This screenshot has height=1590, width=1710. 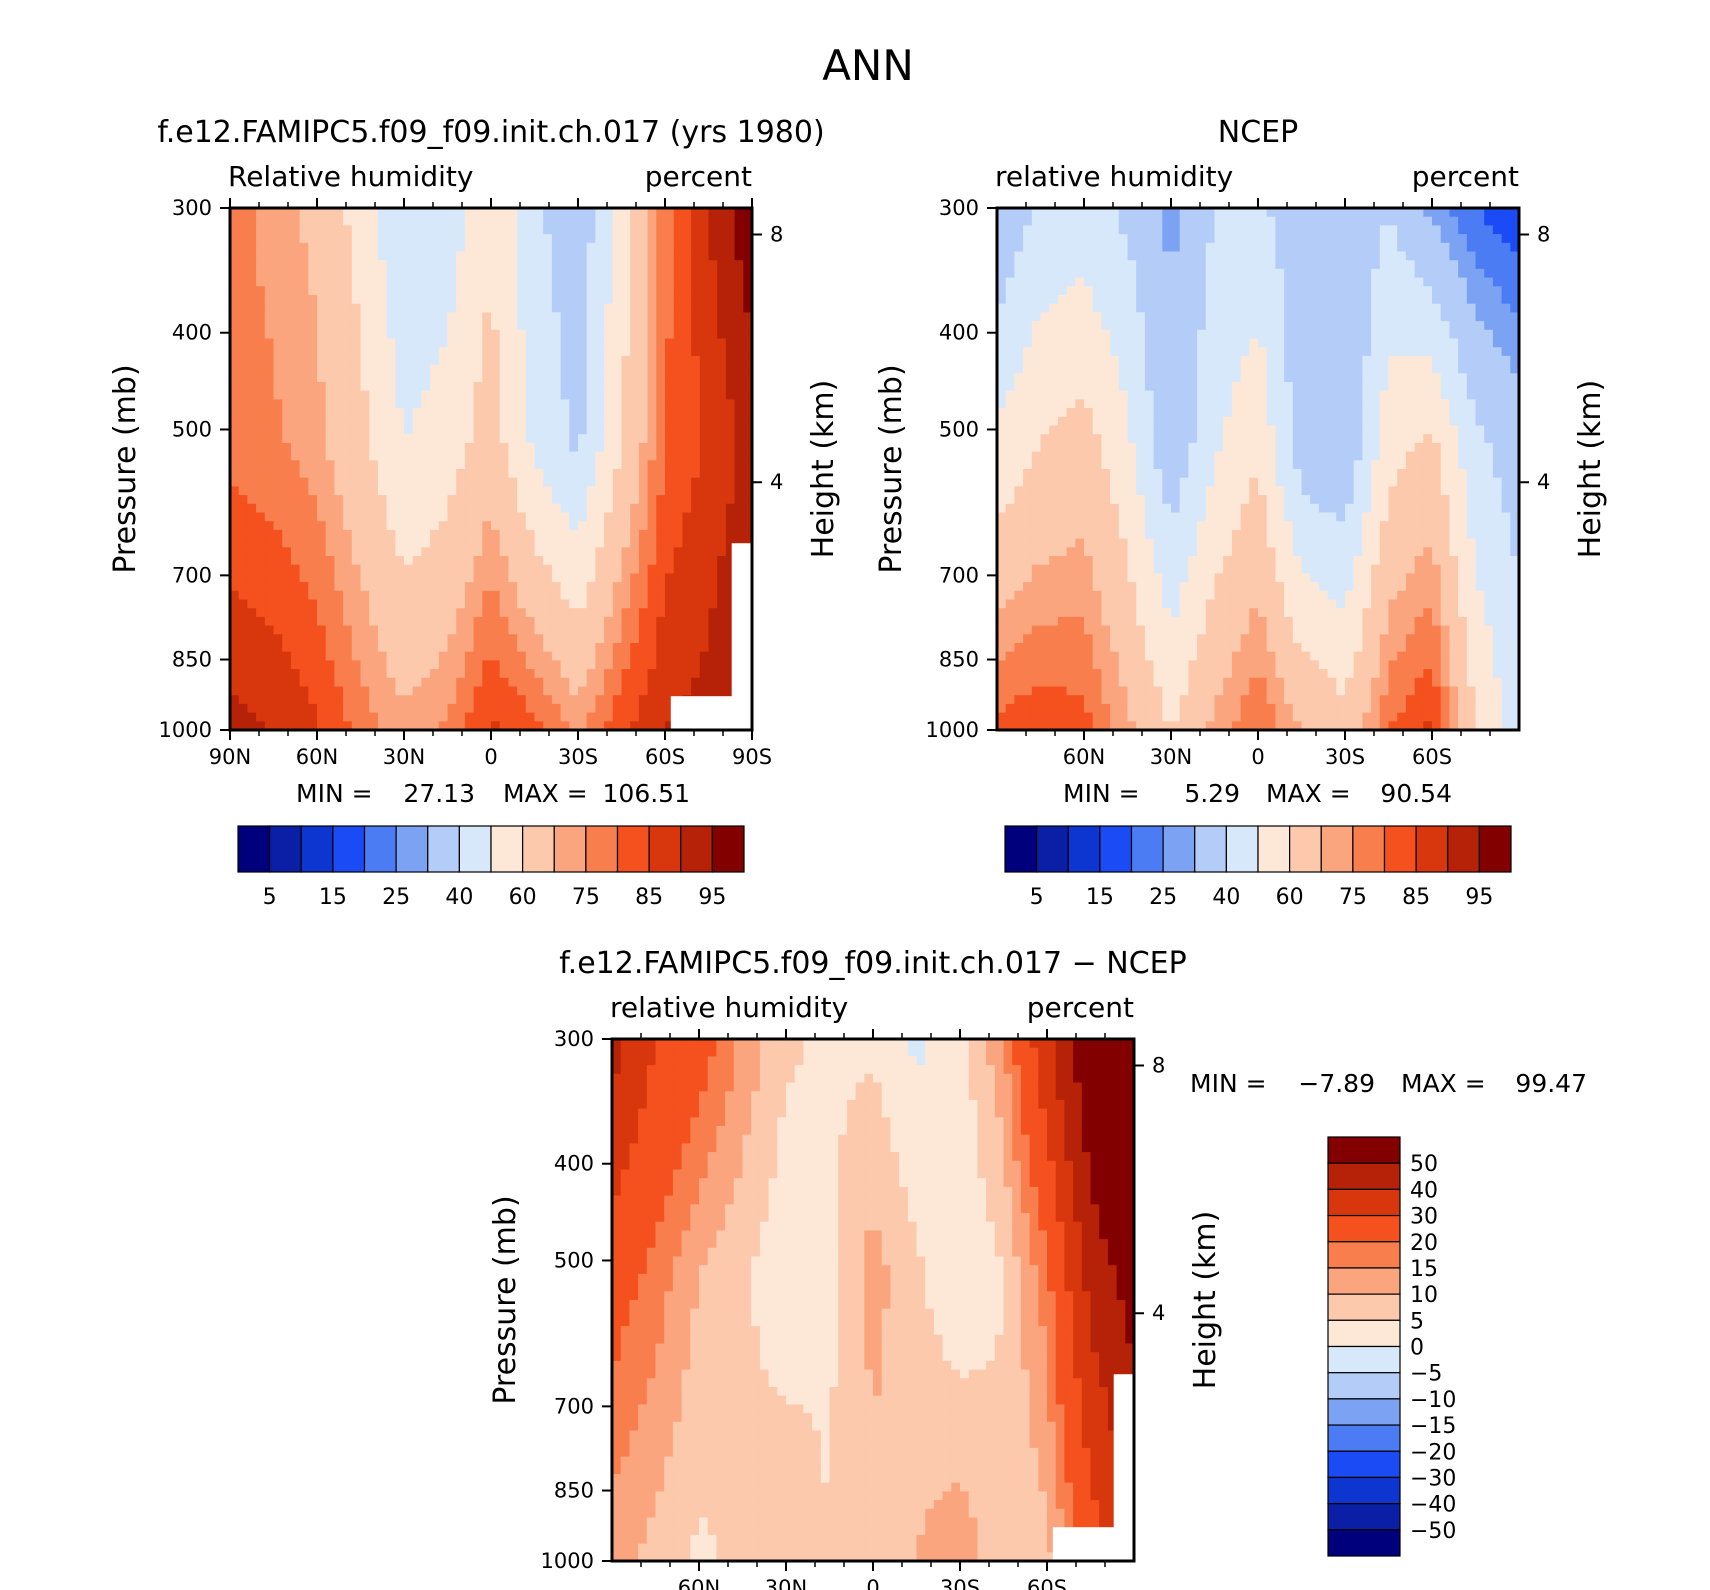 What do you see at coordinates (439, 793) in the screenshot?
I see `min-value: 27.13` at bounding box center [439, 793].